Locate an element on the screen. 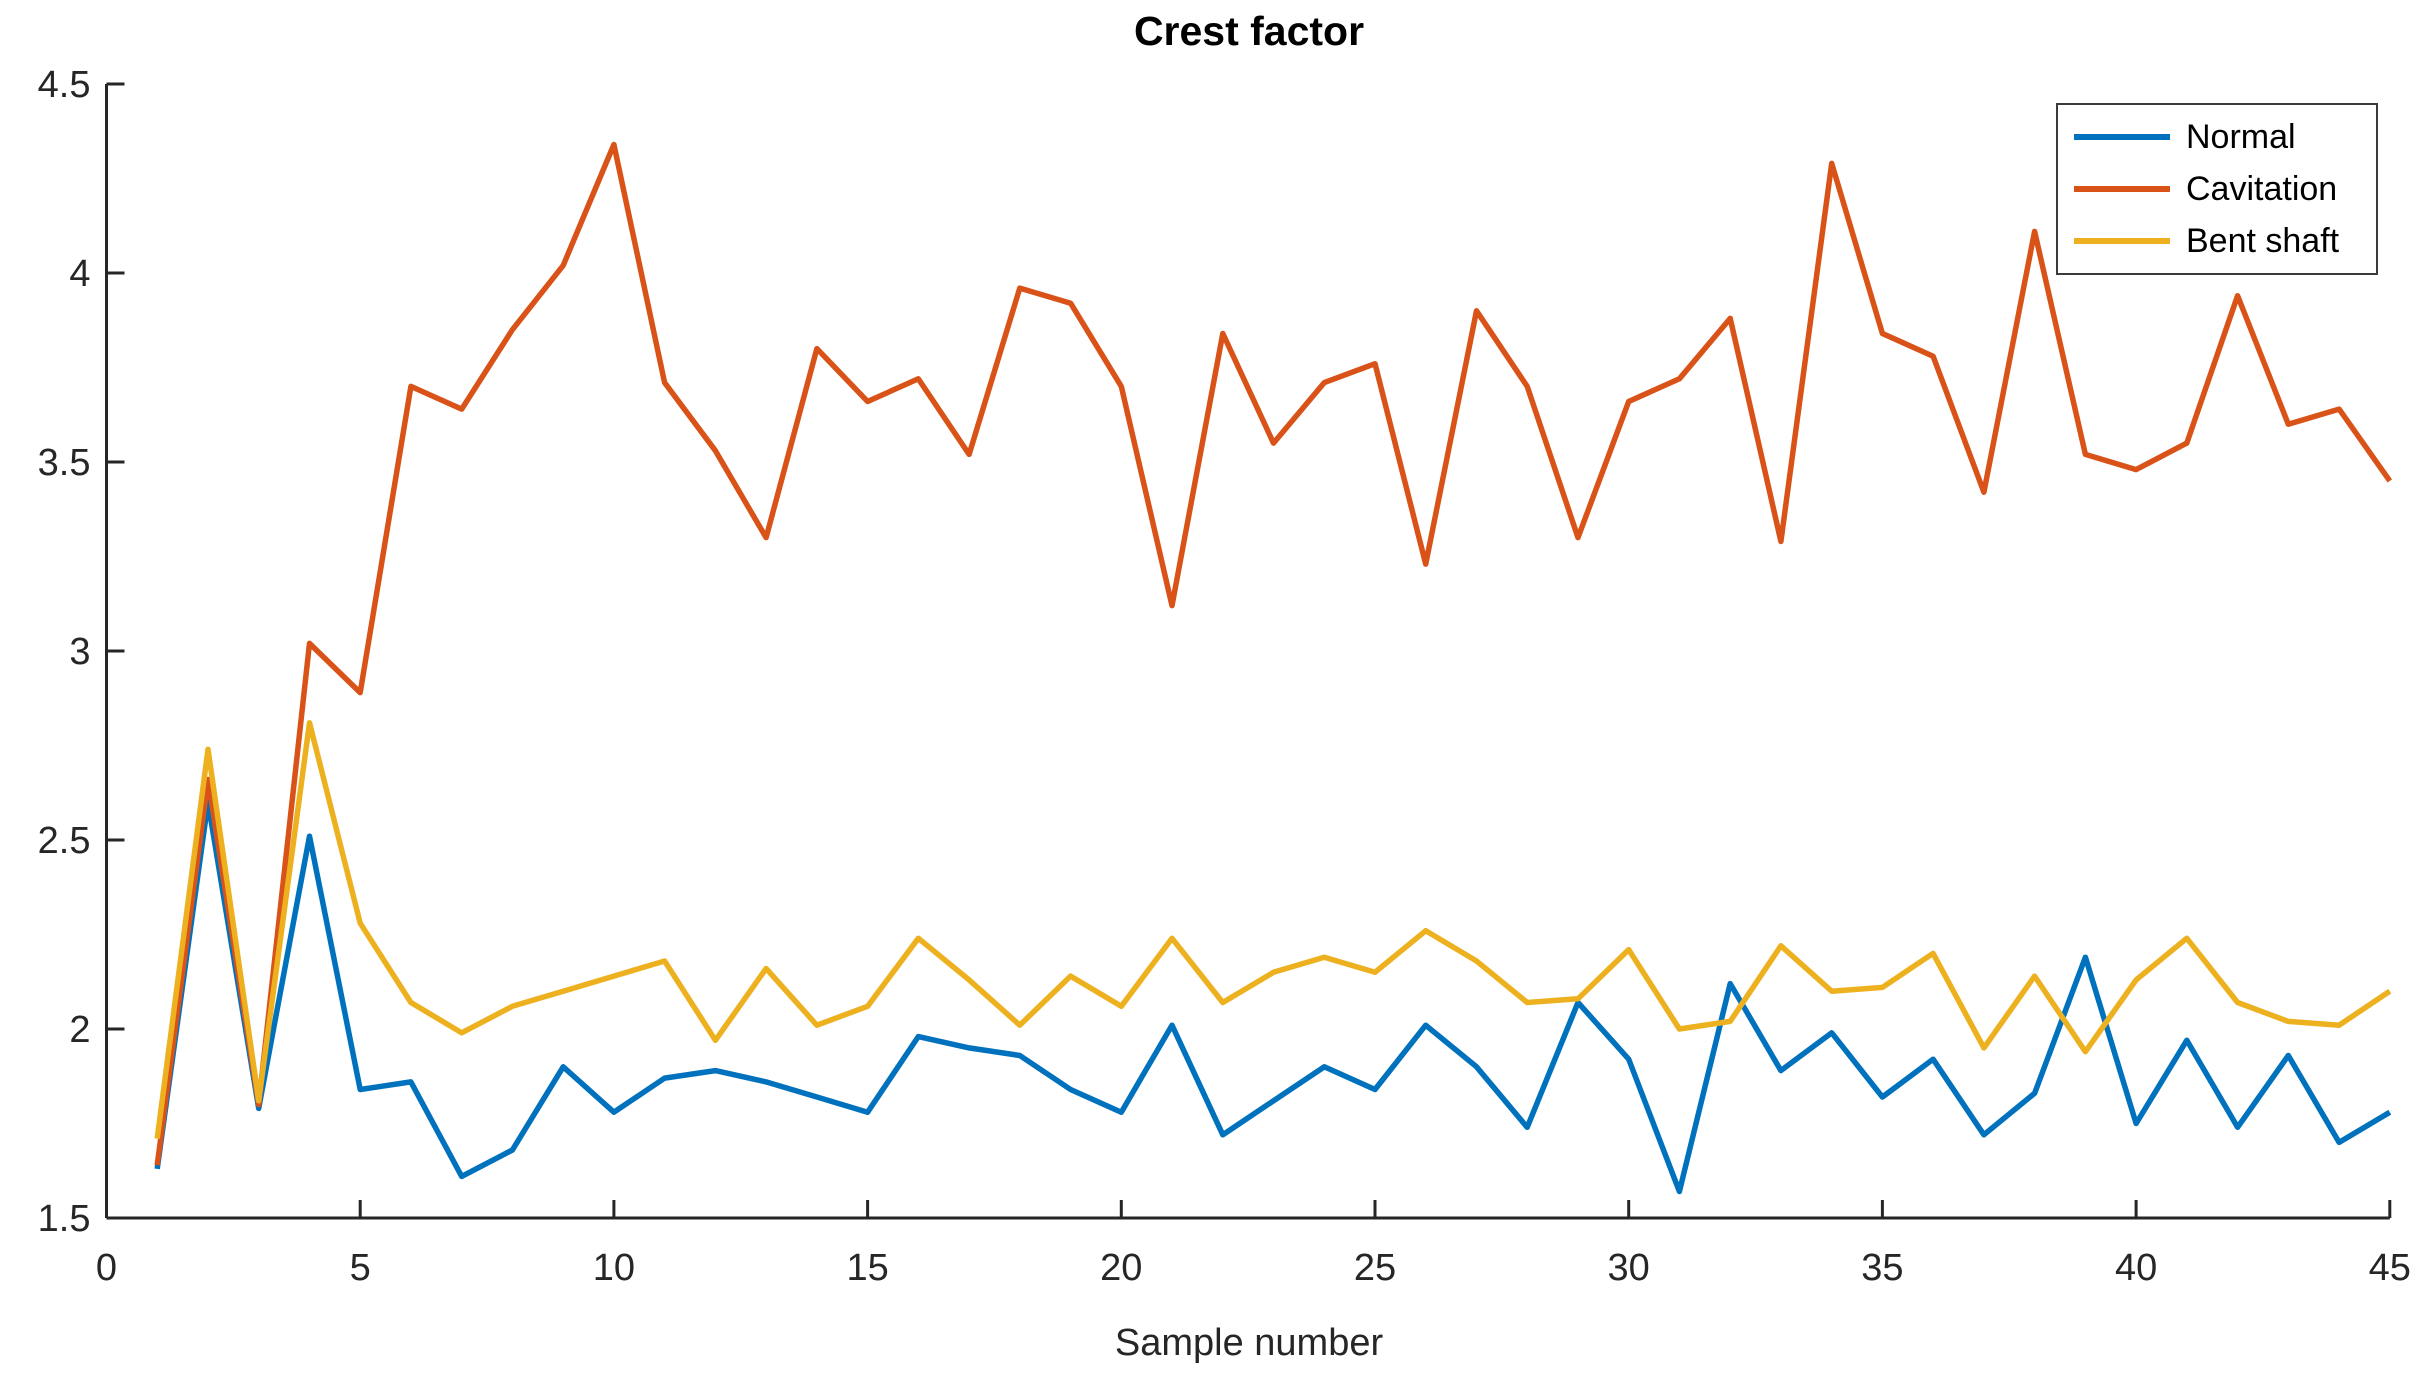 The image size is (2427, 1385). chart-title: Crest factor is located at coordinates (1249, 31).